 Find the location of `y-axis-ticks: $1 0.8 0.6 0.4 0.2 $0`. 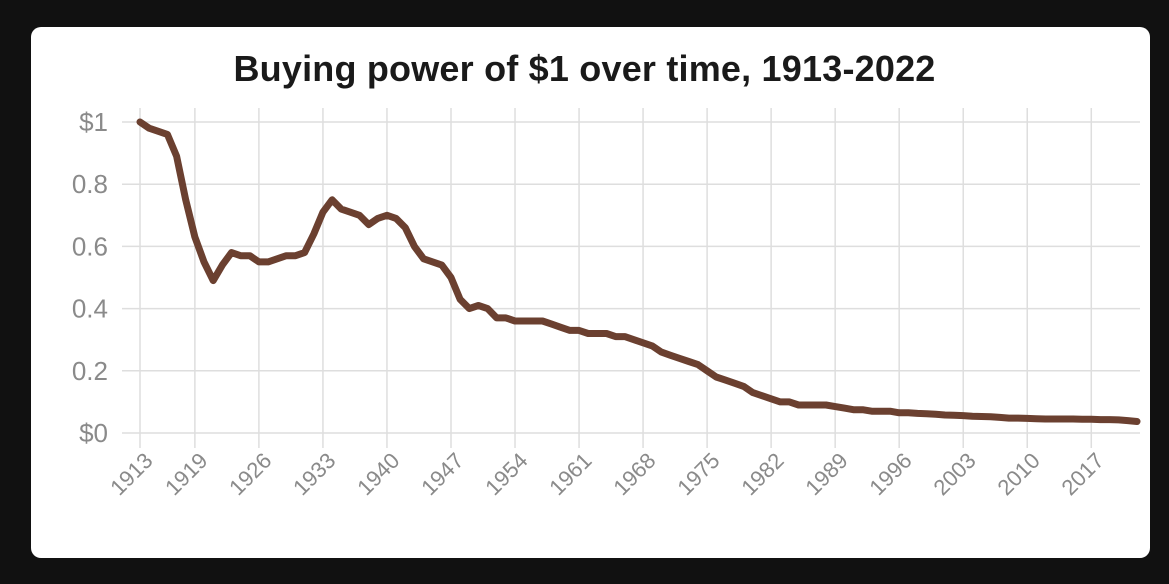

y-axis-ticks: $1 0.8 0.6 0.4 0.2 $0 is located at coordinates (90, 277).